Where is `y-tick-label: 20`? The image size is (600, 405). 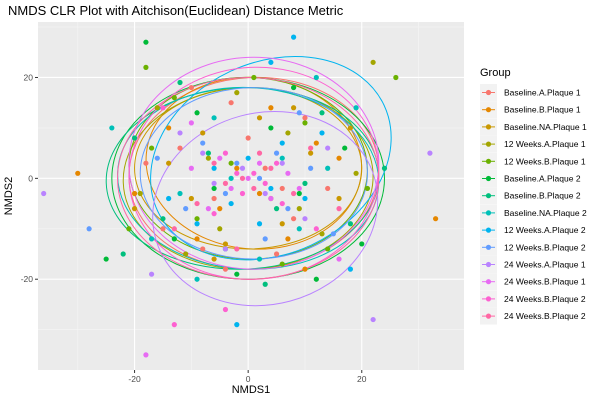
y-tick-label: 20 is located at coordinates (29, 77).